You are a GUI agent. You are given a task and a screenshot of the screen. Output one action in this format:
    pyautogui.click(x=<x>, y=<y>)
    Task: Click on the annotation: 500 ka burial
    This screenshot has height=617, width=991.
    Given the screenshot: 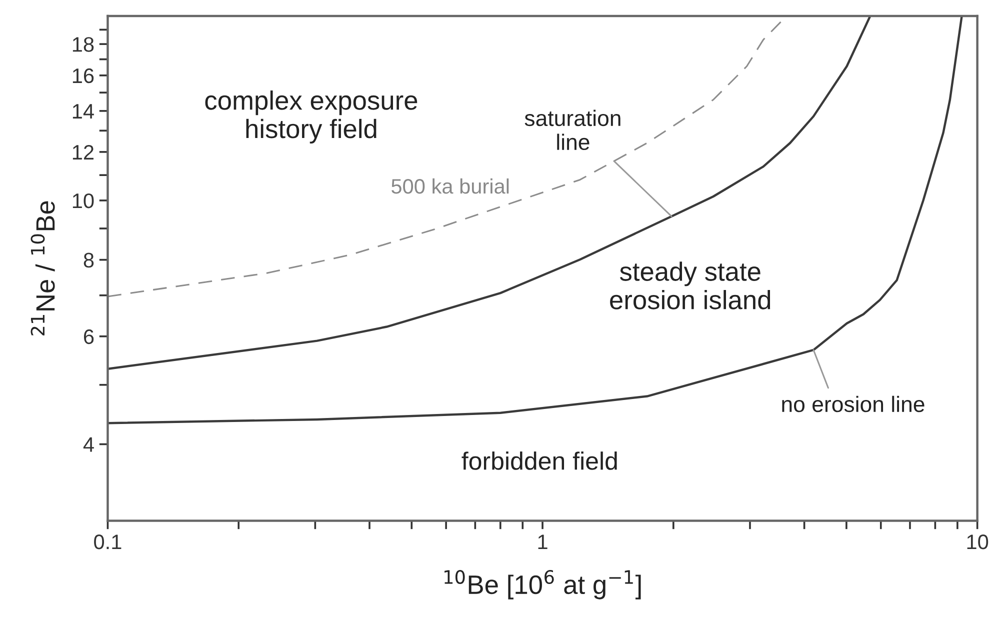 What is the action you would take?
    pyautogui.click(x=450, y=186)
    